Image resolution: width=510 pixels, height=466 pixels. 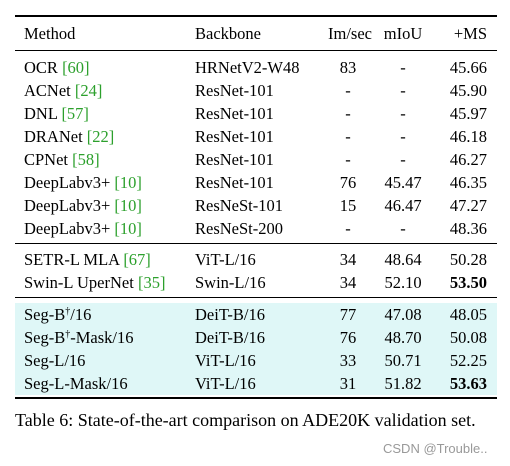 I want to click on citation-link: [35], so click(x=151, y=282).